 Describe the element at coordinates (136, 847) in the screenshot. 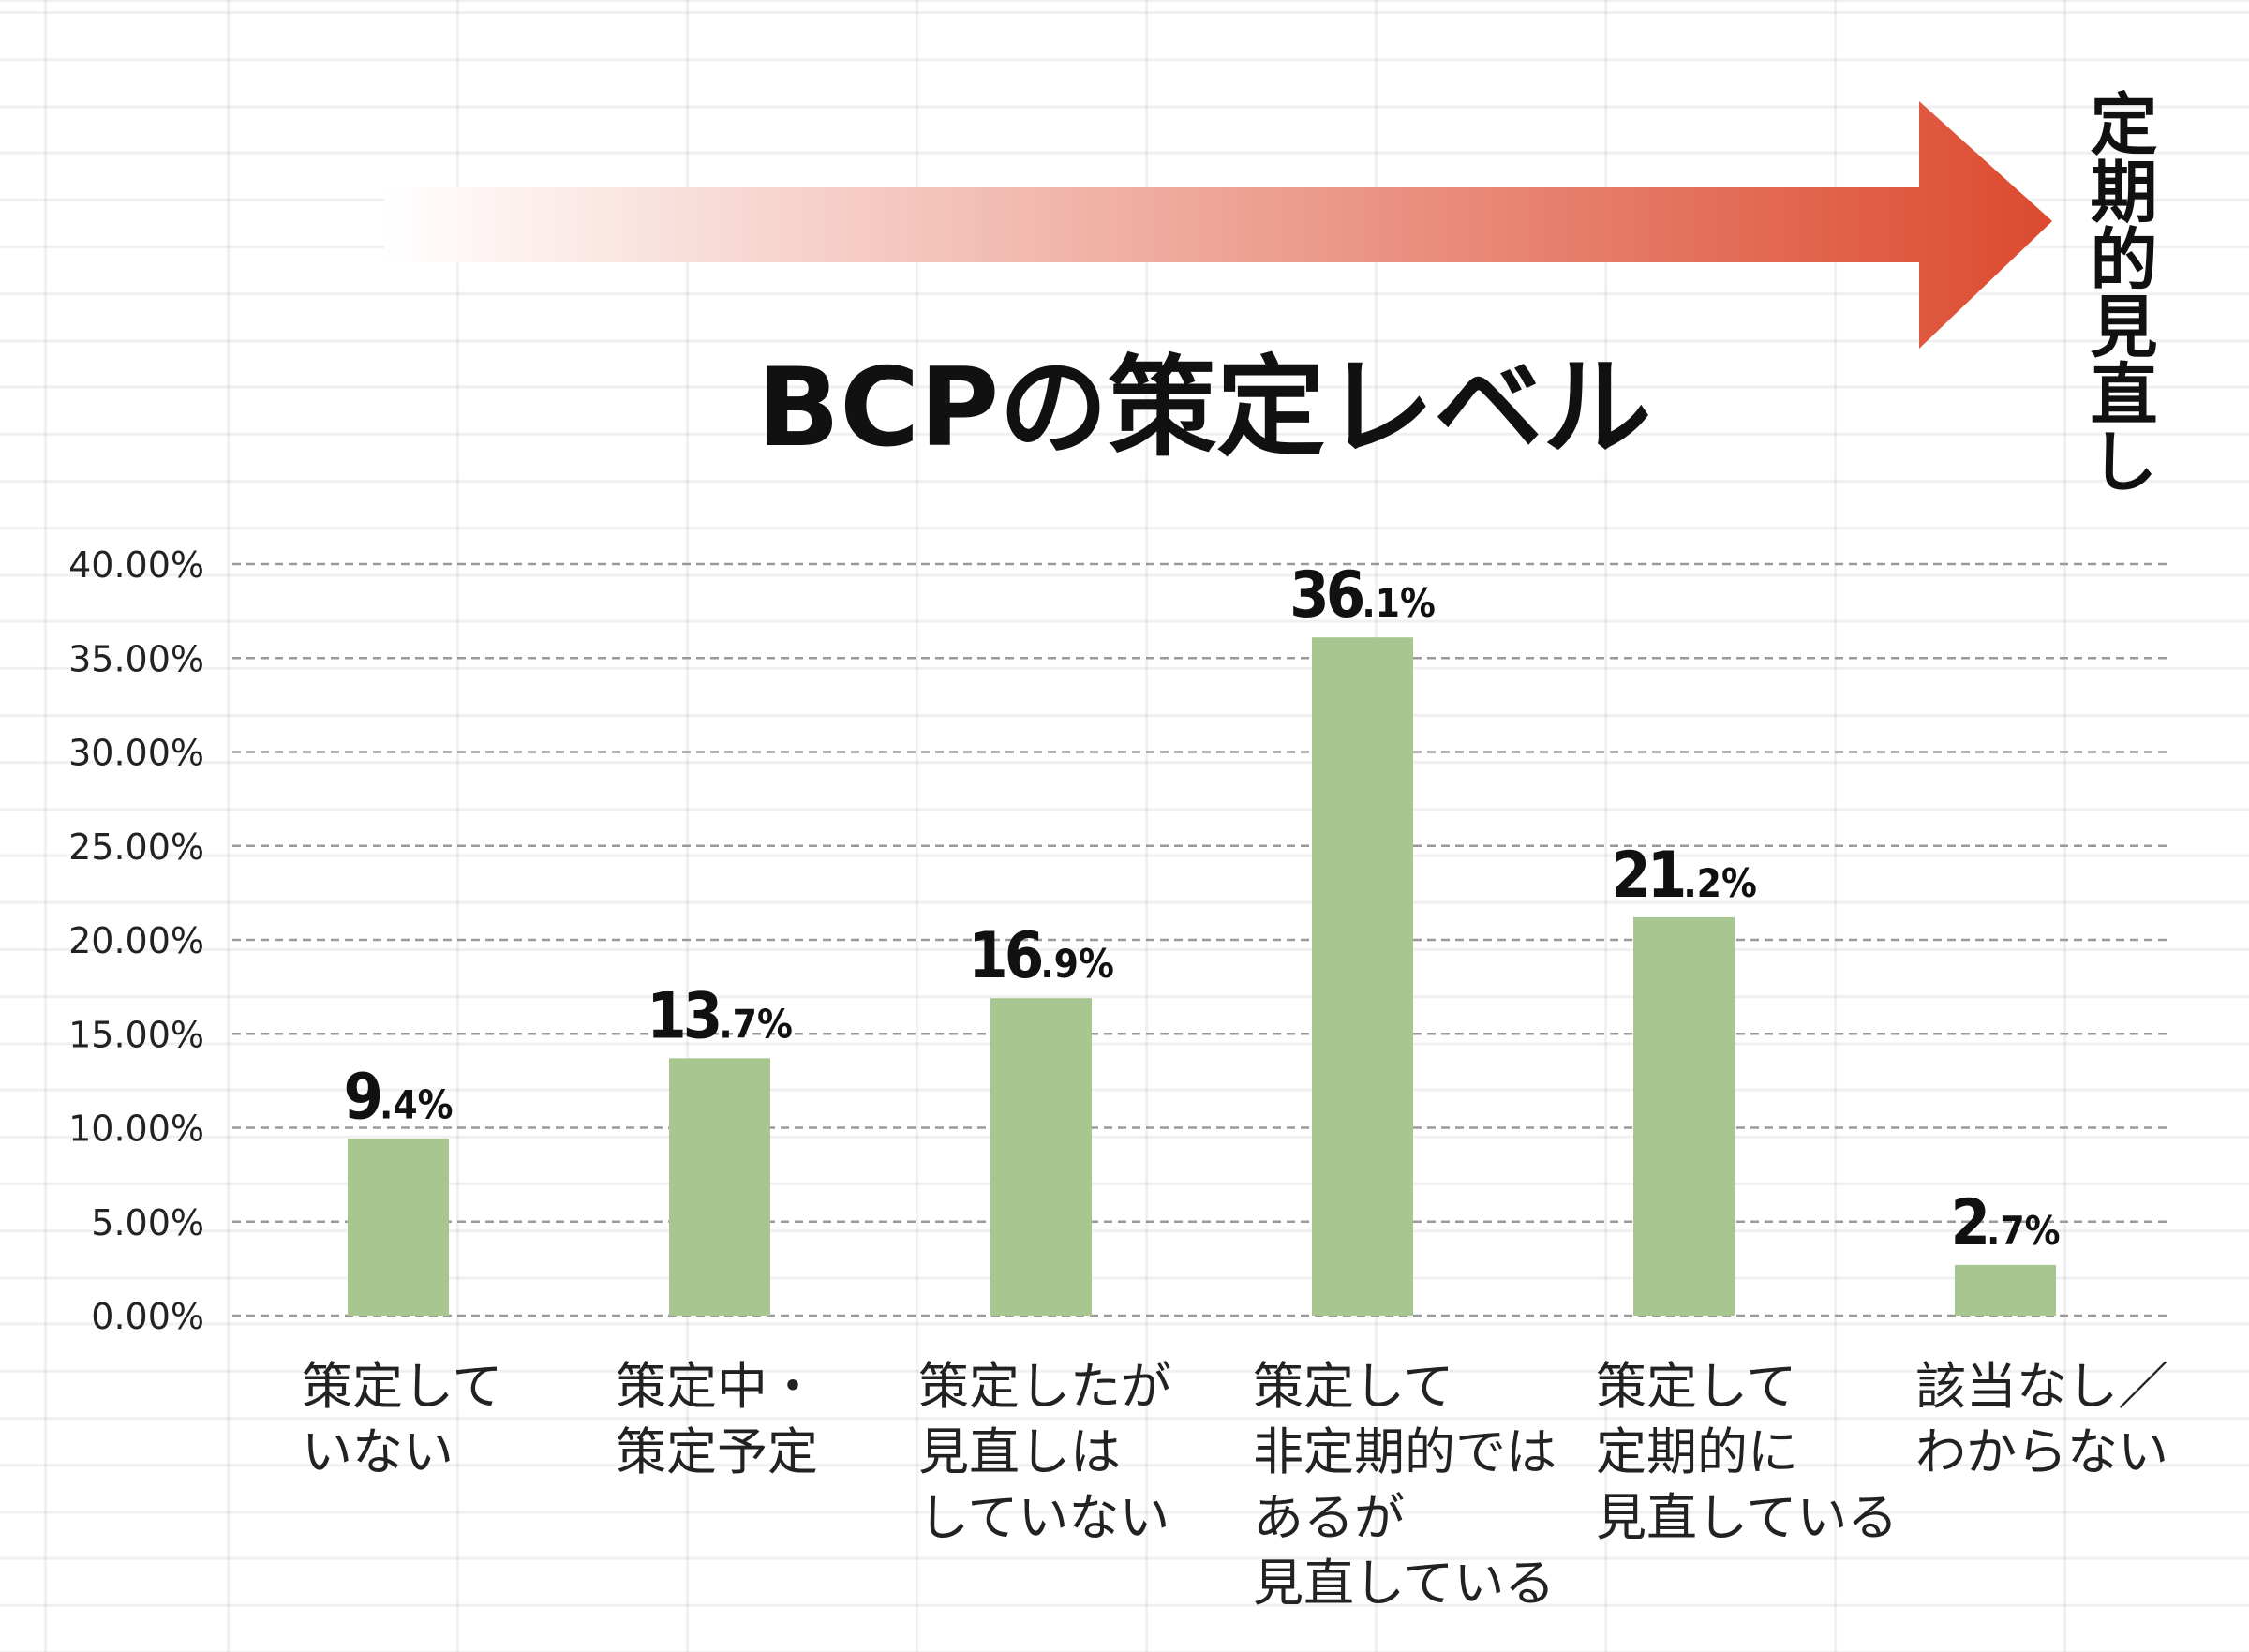

I see `y-tick-label: 25.00%` at that location.